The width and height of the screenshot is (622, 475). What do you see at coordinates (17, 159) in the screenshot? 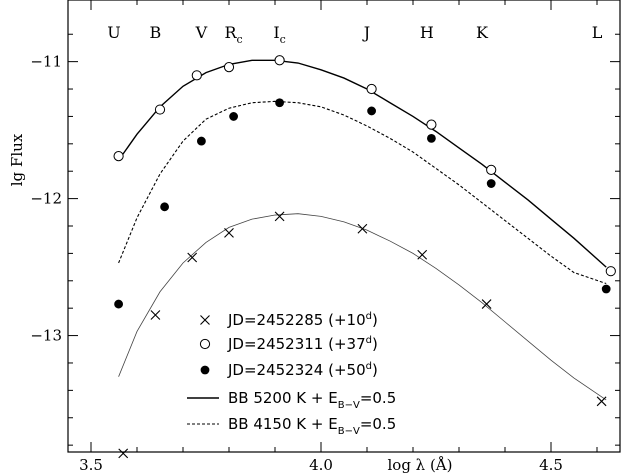
I see `y-axis-label: lg Flux` at bounding box center [17, 159].